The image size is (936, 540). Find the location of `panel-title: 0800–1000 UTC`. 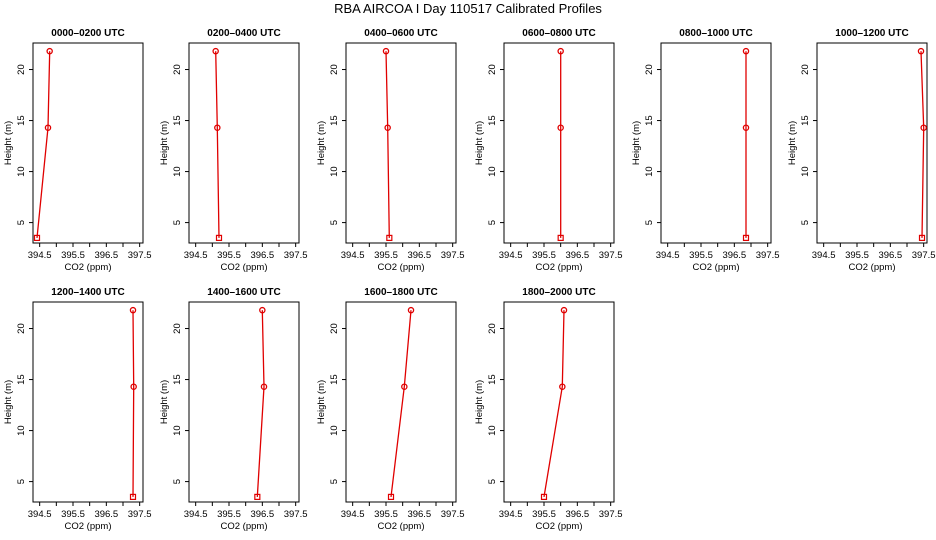

panel-title: 0800–1000 UTC is located at coordinates (715, 33).